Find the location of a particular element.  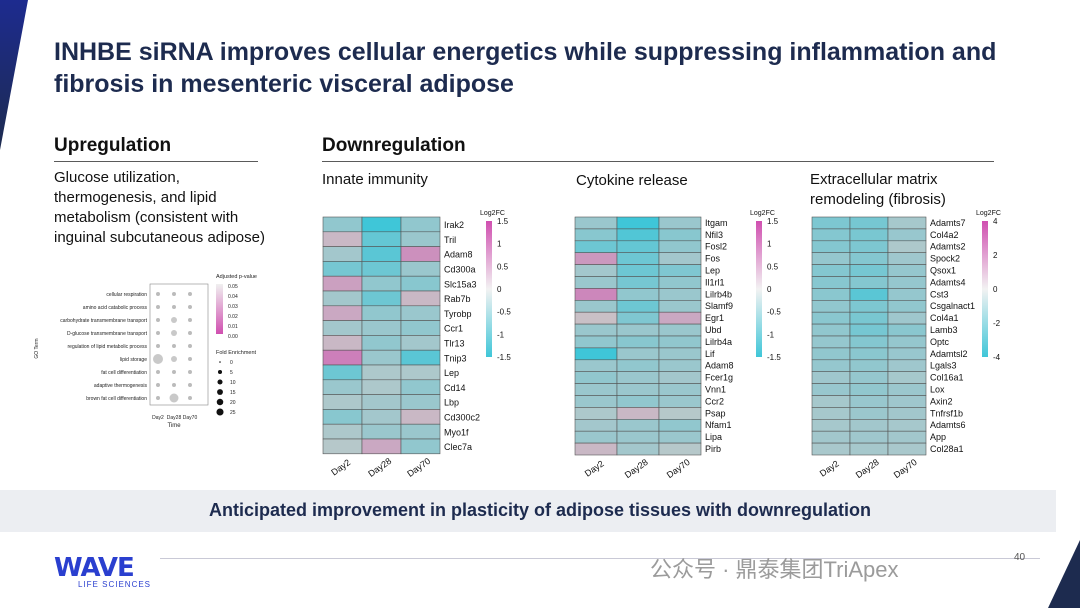

gene-label: Fcer1g is located at coordinates (719, 378).